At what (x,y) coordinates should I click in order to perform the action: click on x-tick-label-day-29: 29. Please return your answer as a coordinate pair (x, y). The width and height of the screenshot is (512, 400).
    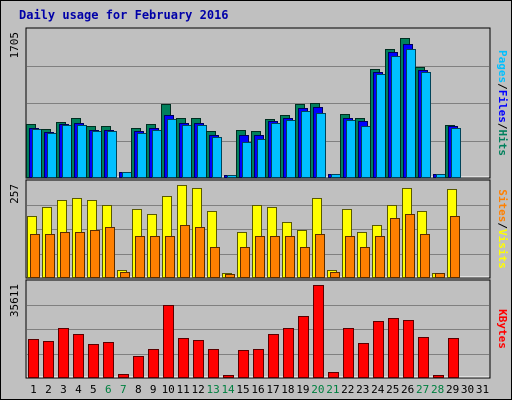
    Looking at the image, I should click on (452, 389).